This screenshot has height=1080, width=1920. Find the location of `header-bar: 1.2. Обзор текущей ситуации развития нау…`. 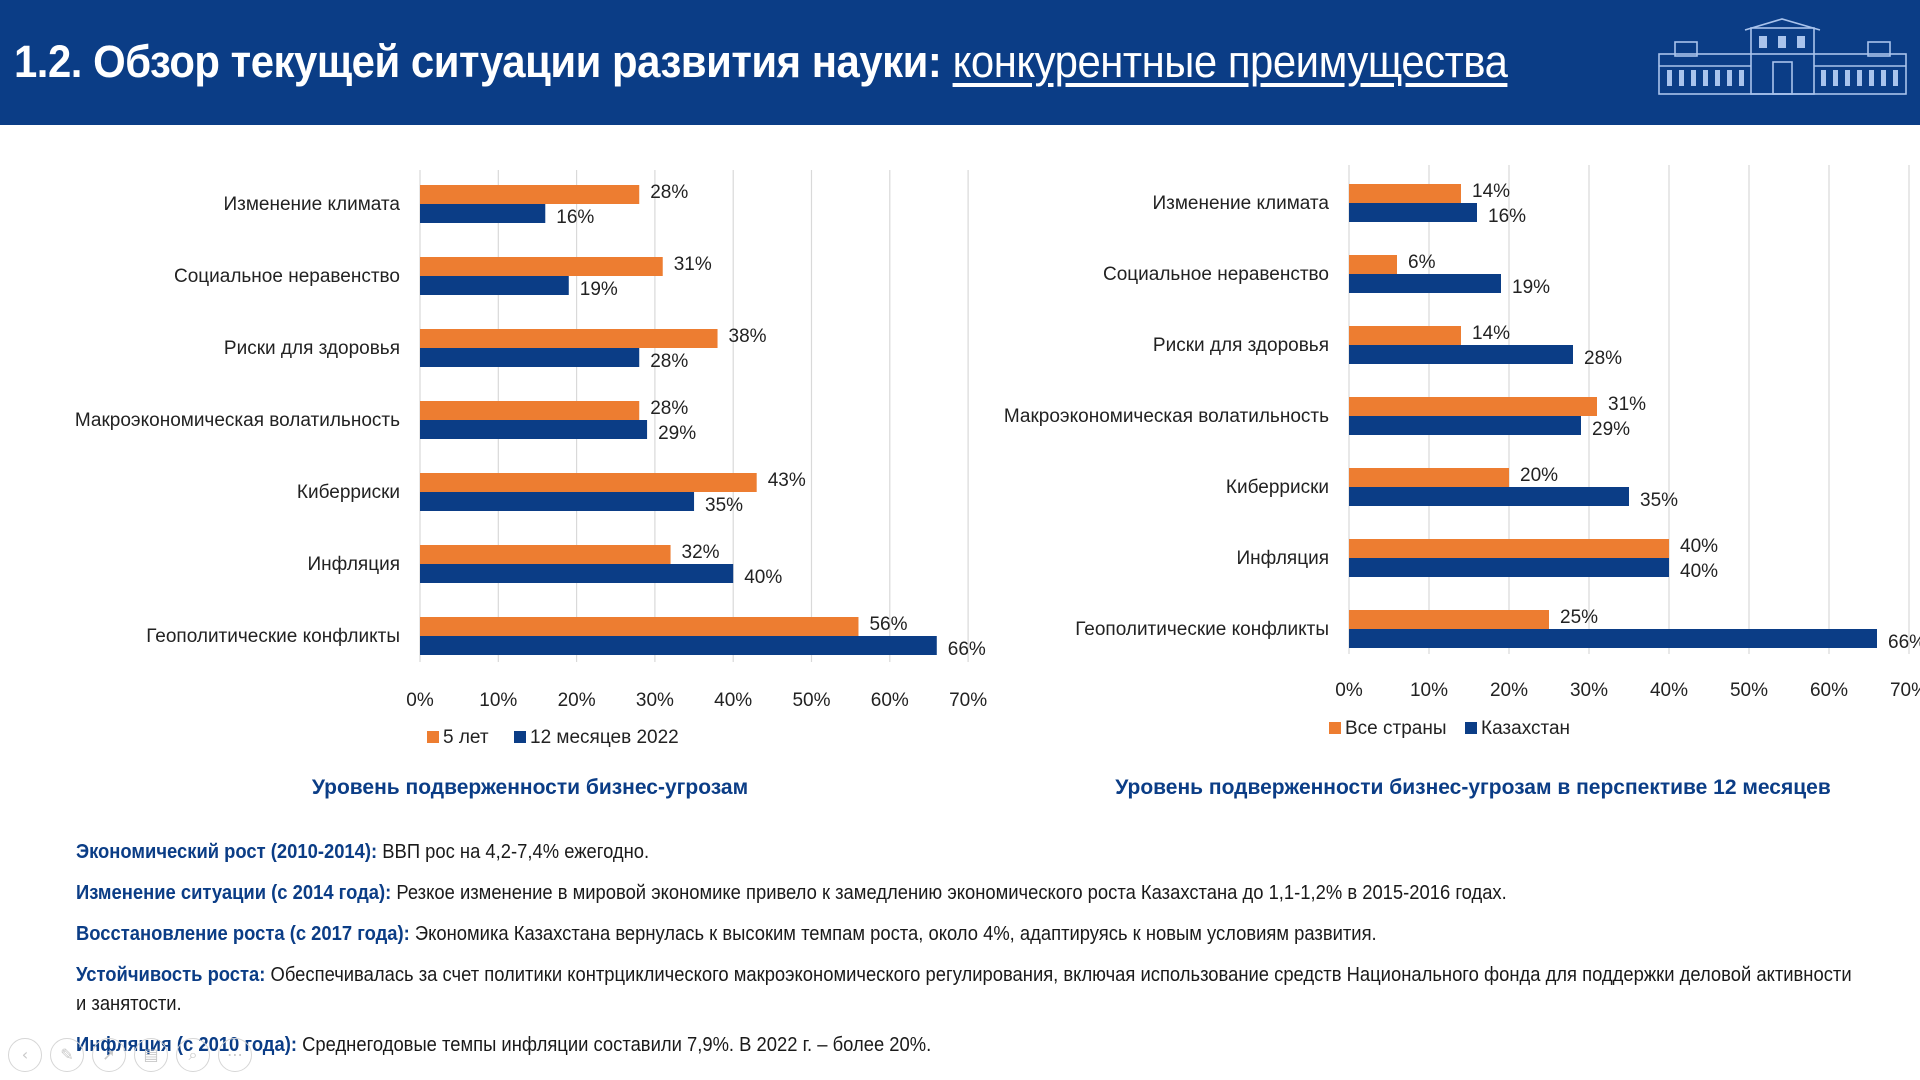

header-bar: 1.2. Обзор текущей ситуации развития нау… is located at coordinates (960, 62).